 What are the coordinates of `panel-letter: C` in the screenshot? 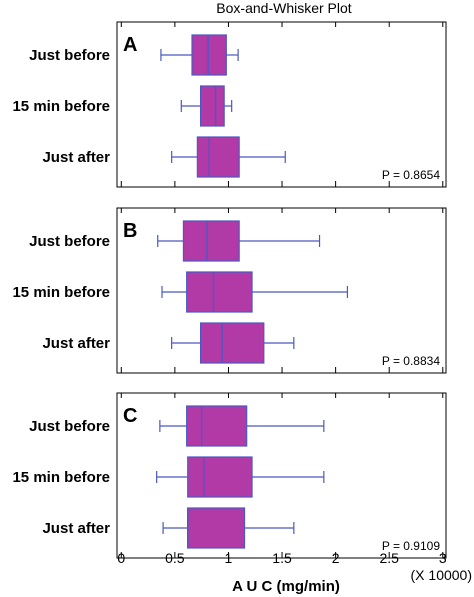 It's located at (130, 416).